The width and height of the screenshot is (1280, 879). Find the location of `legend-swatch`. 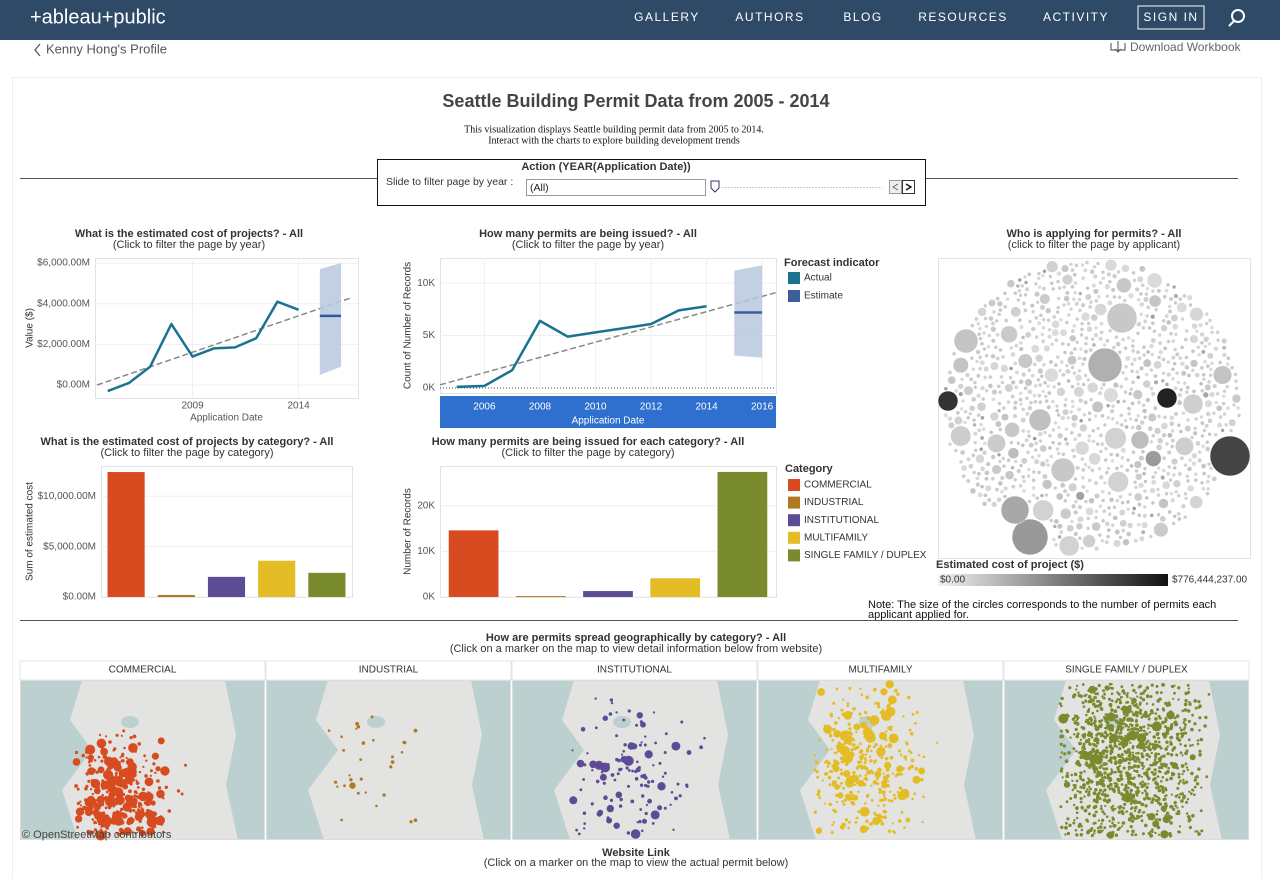

legend-swatch is located at coordinates (794, 485).